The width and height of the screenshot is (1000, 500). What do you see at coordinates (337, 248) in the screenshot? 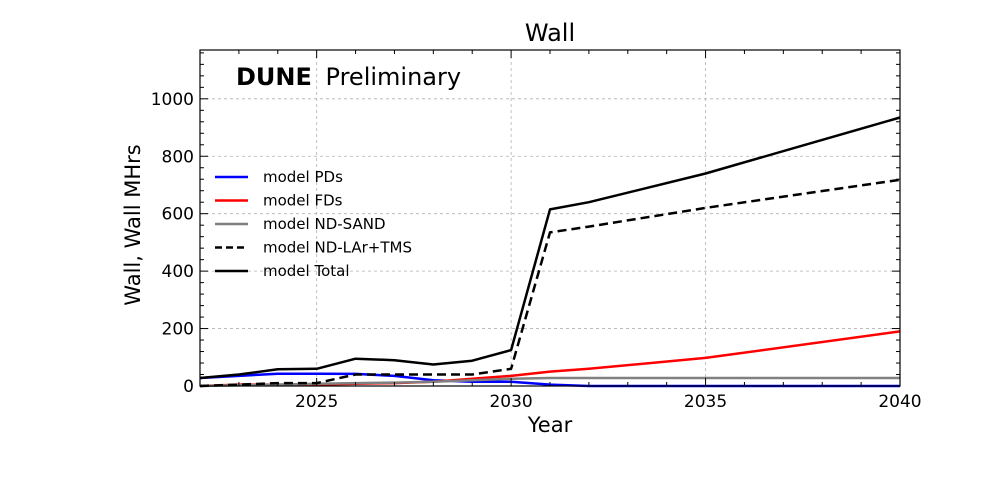
I see `legend-label: model ND-LAr+TMS` at bounding box center [337, 248].